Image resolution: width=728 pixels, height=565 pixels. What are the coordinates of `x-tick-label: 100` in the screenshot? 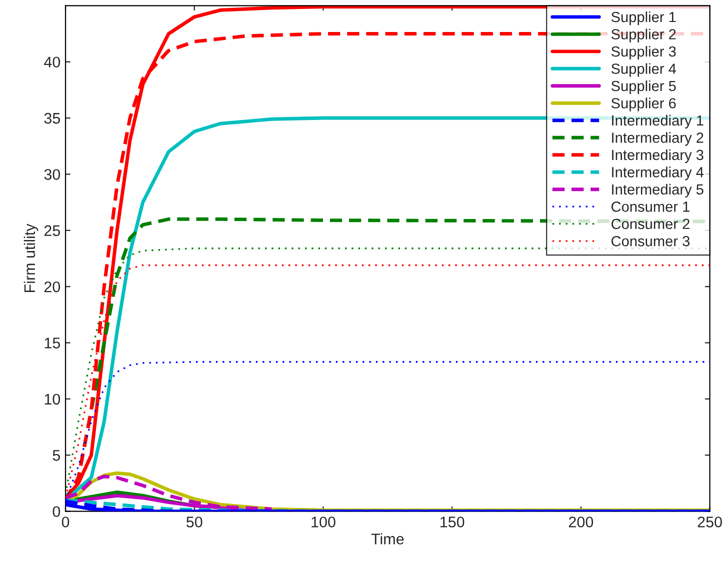 It's located at (324, 522).